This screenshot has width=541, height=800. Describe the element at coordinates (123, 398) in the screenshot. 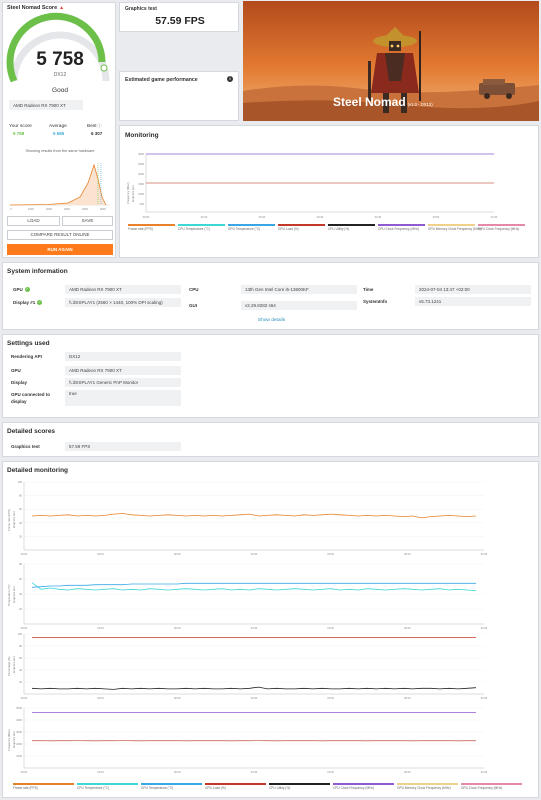

I see `setting-value-gpu-connected: true` at that location.